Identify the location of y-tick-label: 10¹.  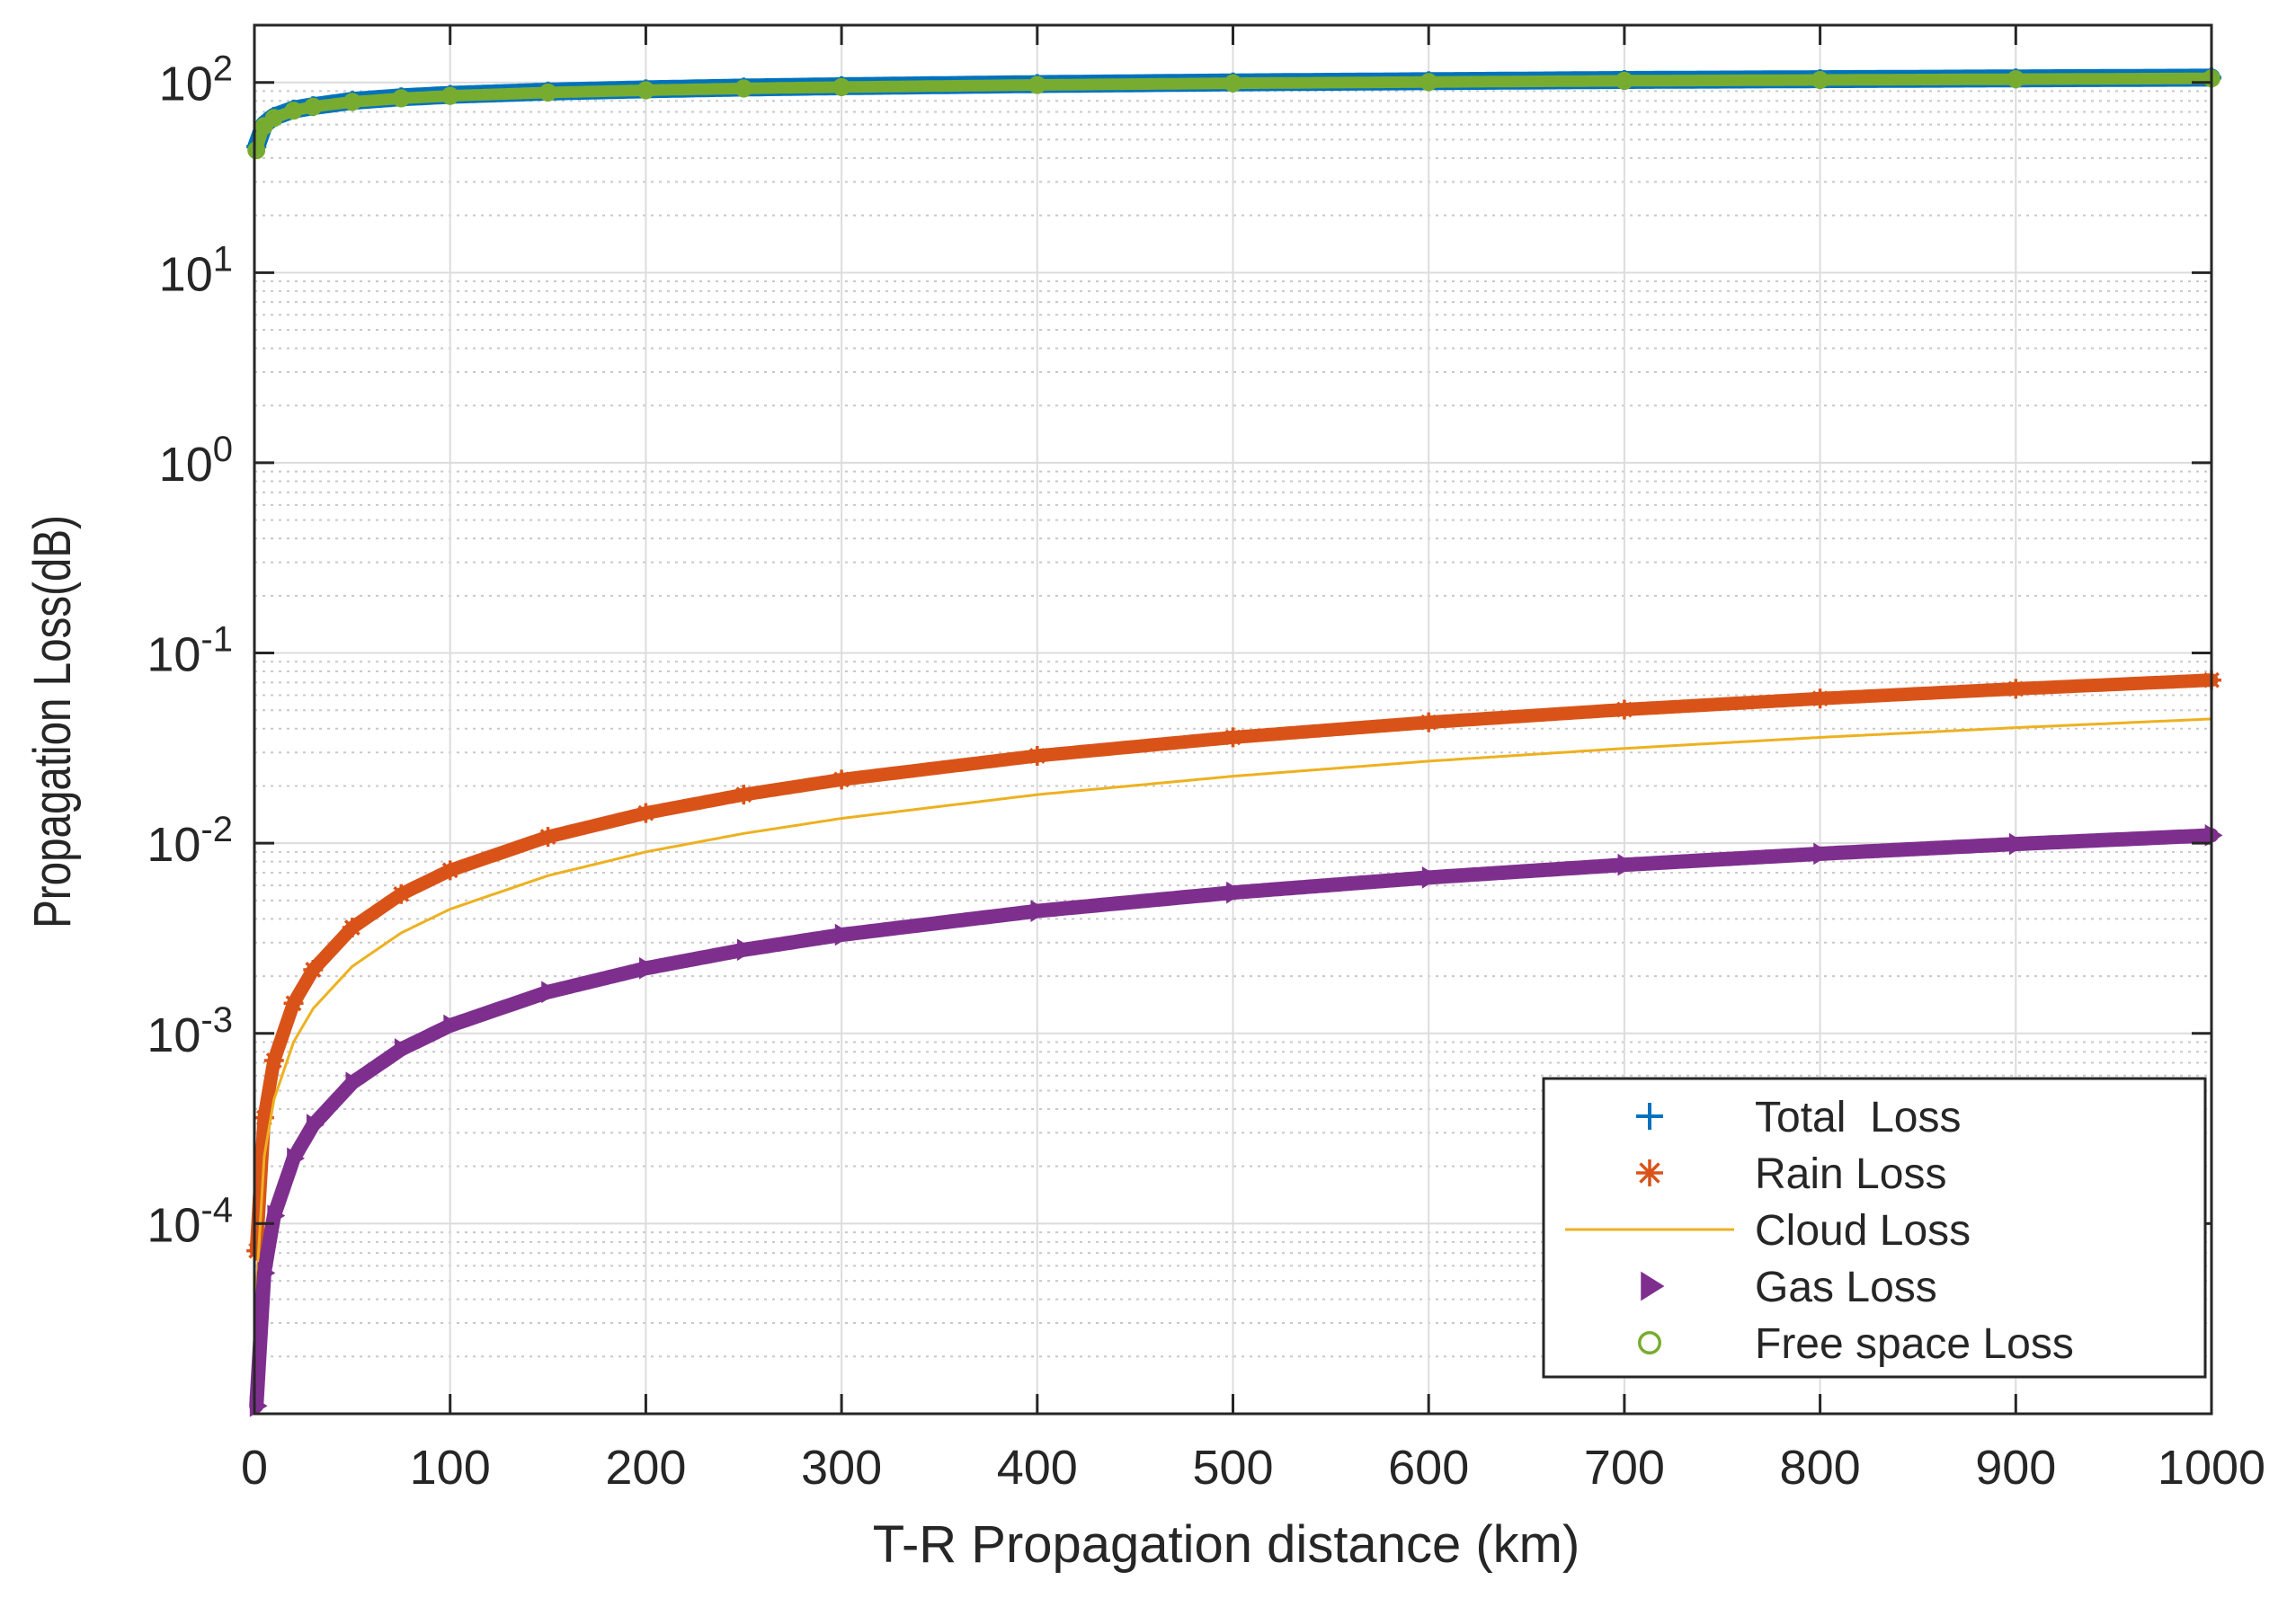
(196, 270).